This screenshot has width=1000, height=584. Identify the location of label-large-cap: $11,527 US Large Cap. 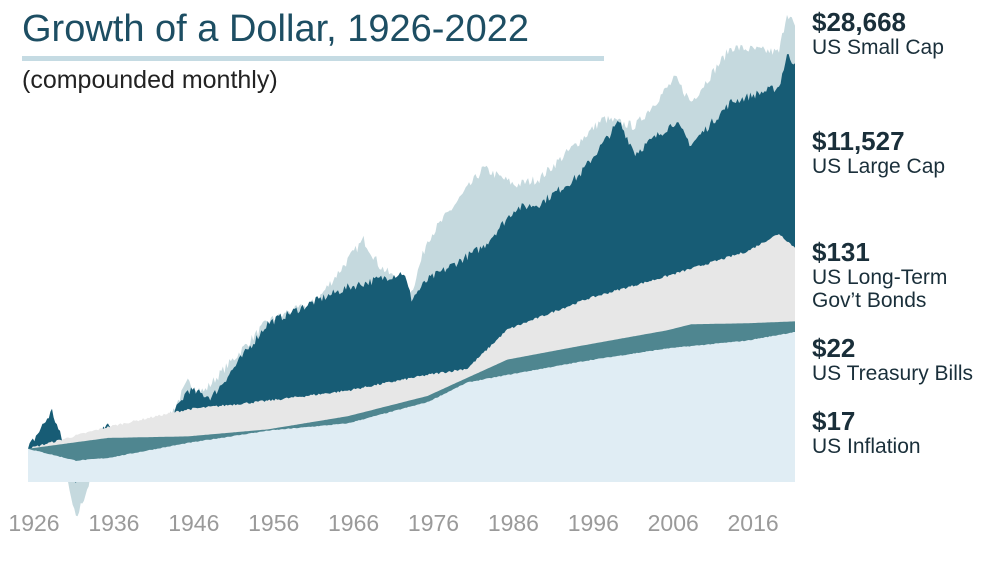
(878, 152).